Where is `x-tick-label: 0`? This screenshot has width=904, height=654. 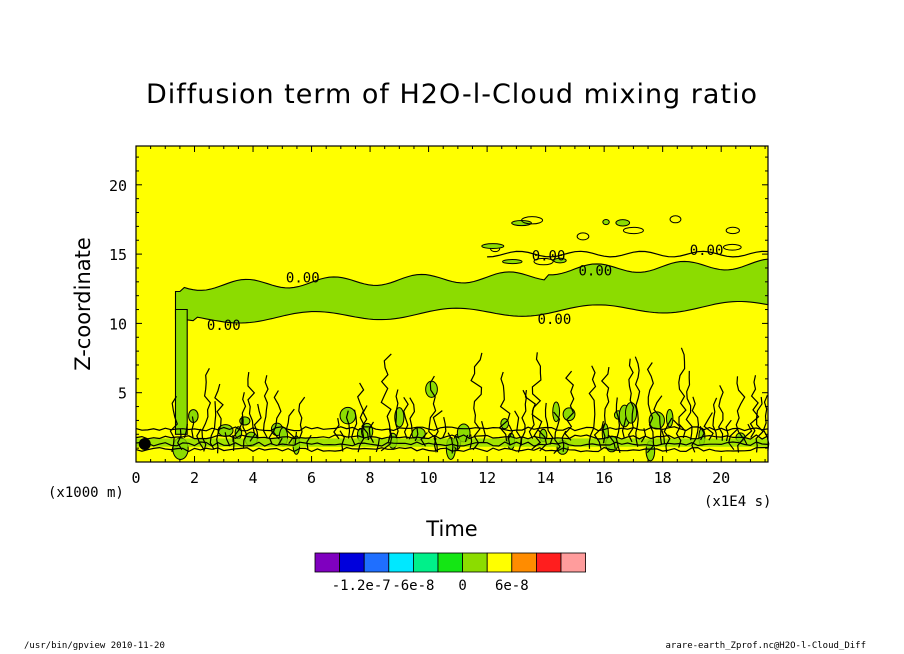
x-tick-label: 0 is located at coordinates (135, 478).